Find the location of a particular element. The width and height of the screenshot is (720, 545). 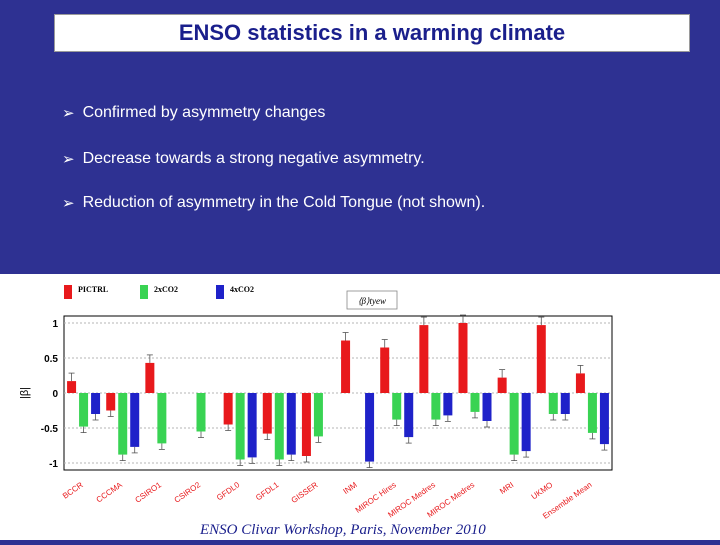

bullet-item: ➢ Confirmed by asymmetry changes is located at coordinates (193, 113).